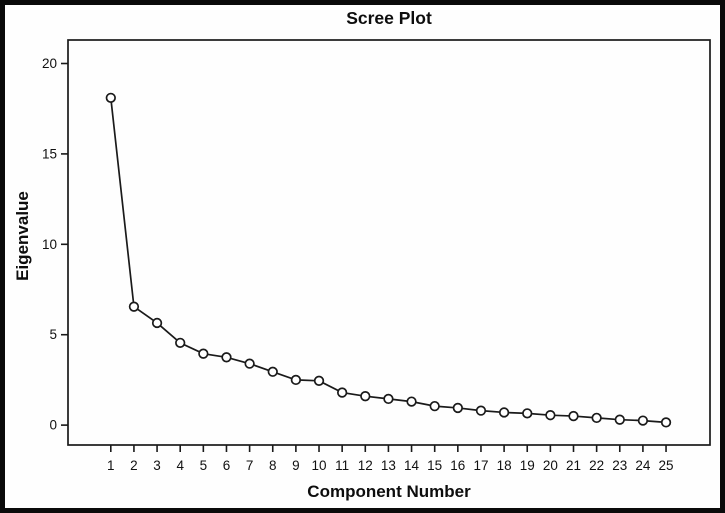 This screenshot has width=725, height=513. Describe the element at coordinates (227, 465) in the screenshot. I see `x-tick-label: 6` at that location.